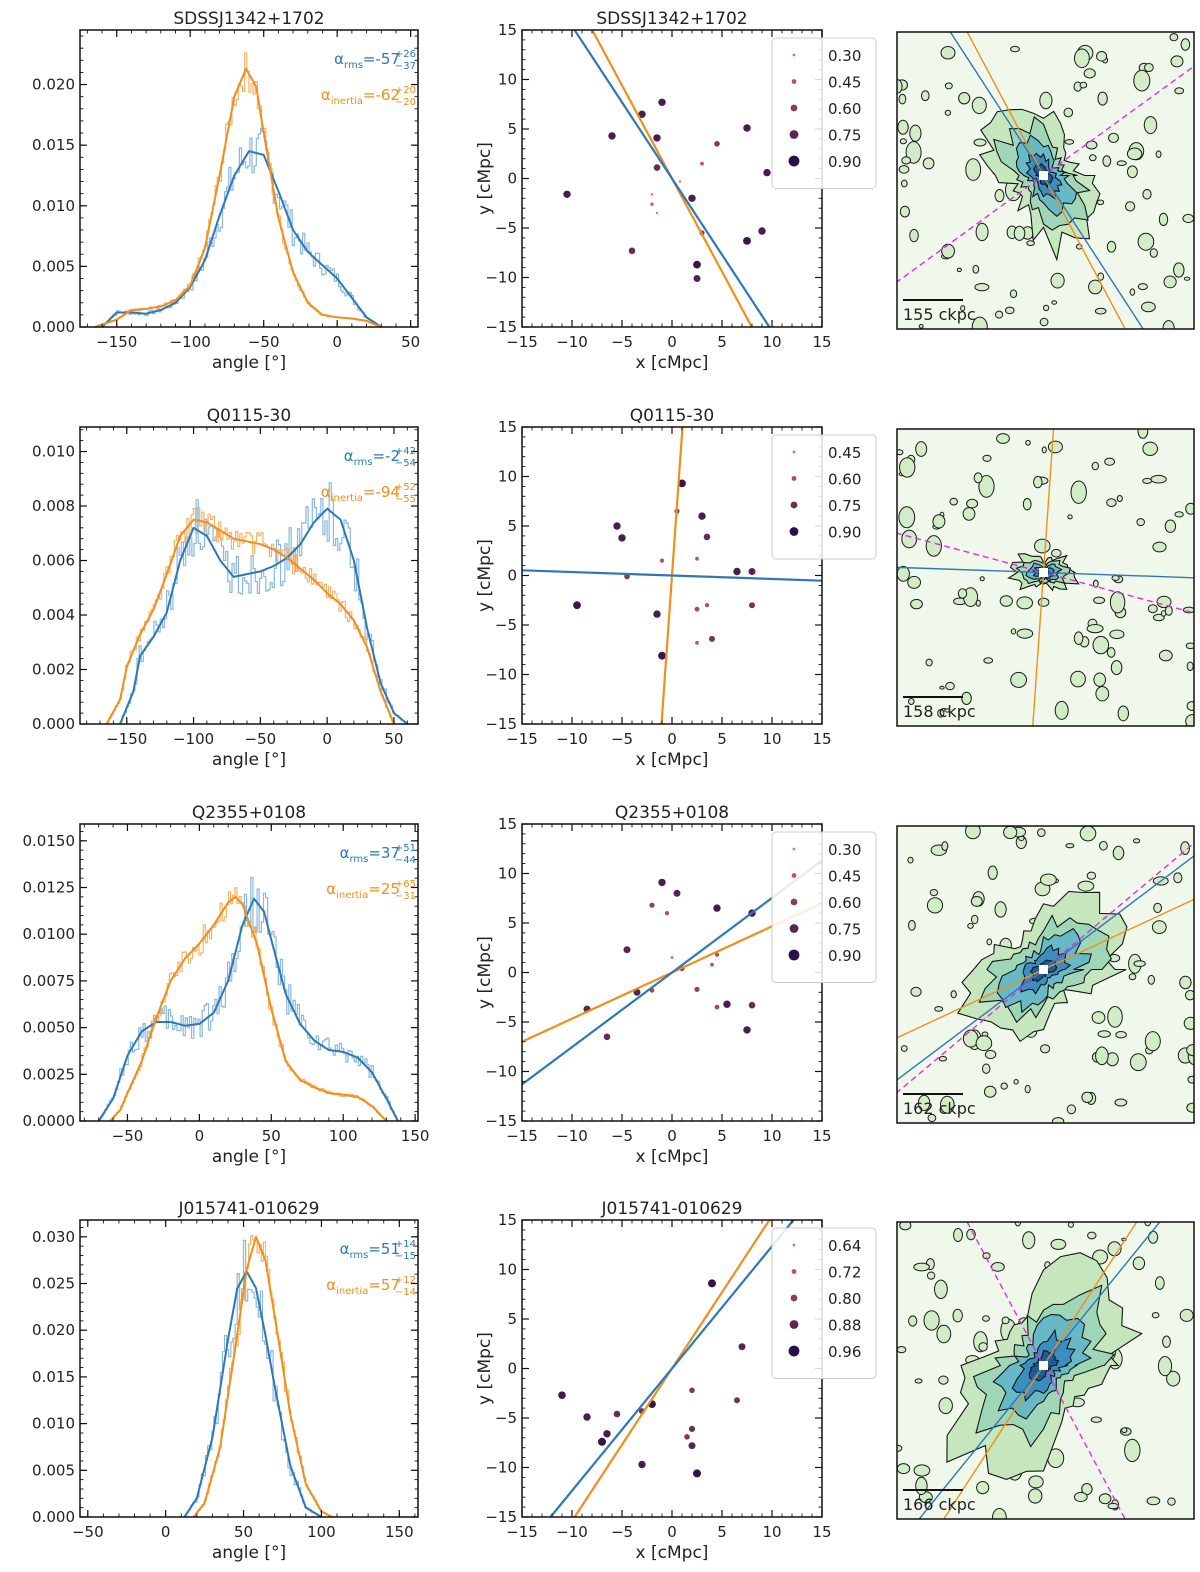  Describe the element at coordinates (844, 1273) in the screenshot. I see `legend-label: 0.72` at that location.